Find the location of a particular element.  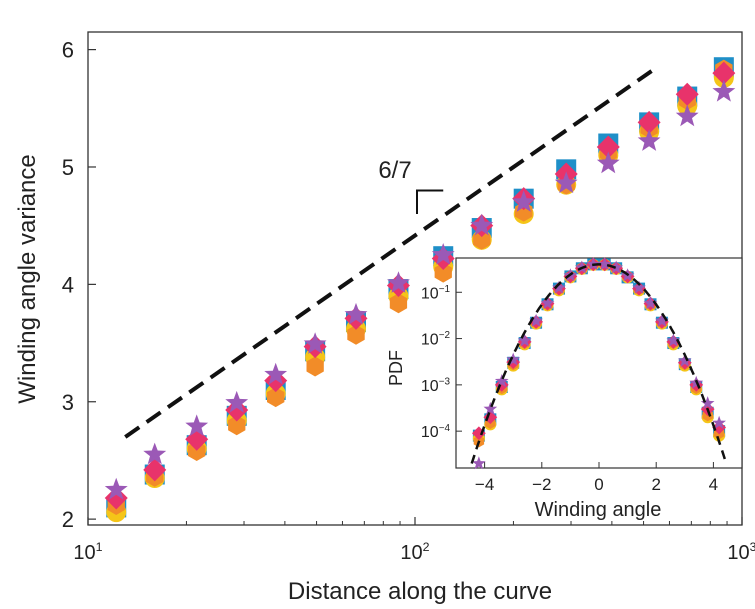

y-tick-label: 3 is located at coordinates (68, 402).